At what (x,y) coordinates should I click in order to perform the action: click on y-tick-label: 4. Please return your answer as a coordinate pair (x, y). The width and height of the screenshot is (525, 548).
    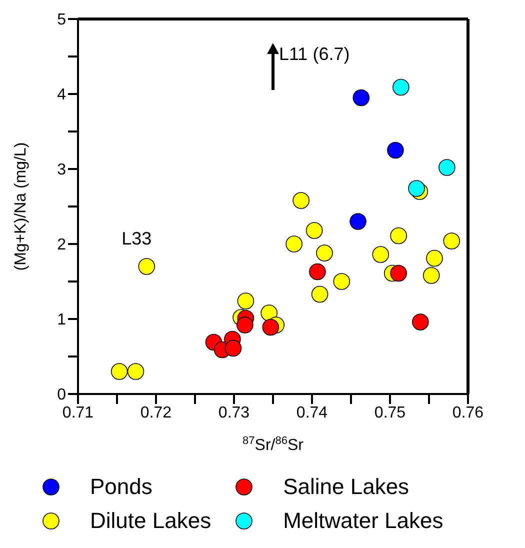
    Looking at the image, I should click on (61, 95).